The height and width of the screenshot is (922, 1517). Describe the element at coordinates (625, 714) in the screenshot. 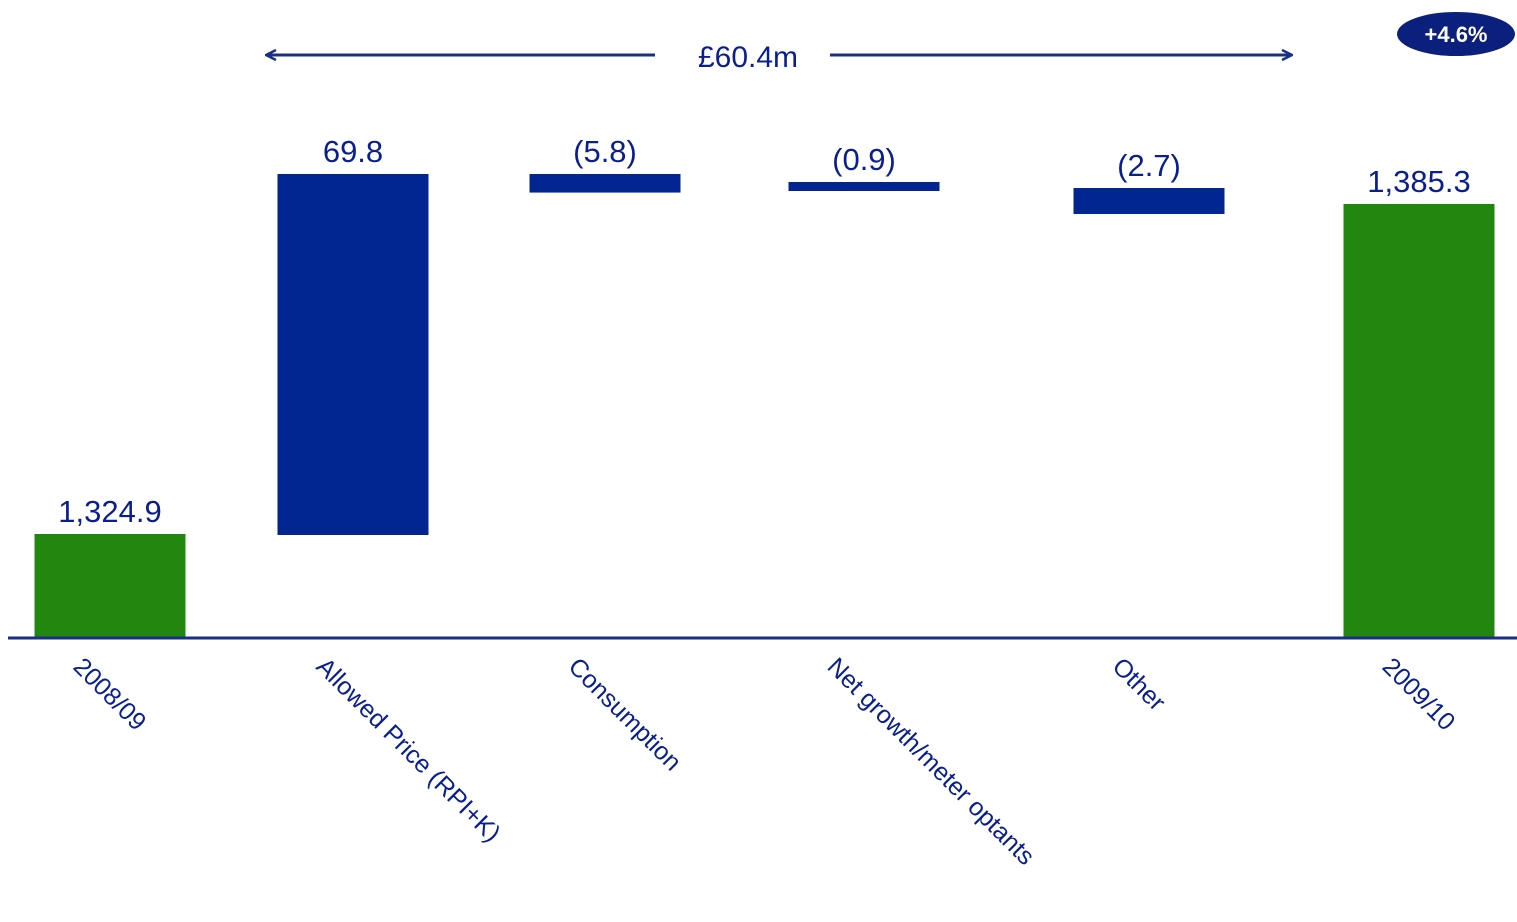

I see `category-label-2: Consumption` at that location.